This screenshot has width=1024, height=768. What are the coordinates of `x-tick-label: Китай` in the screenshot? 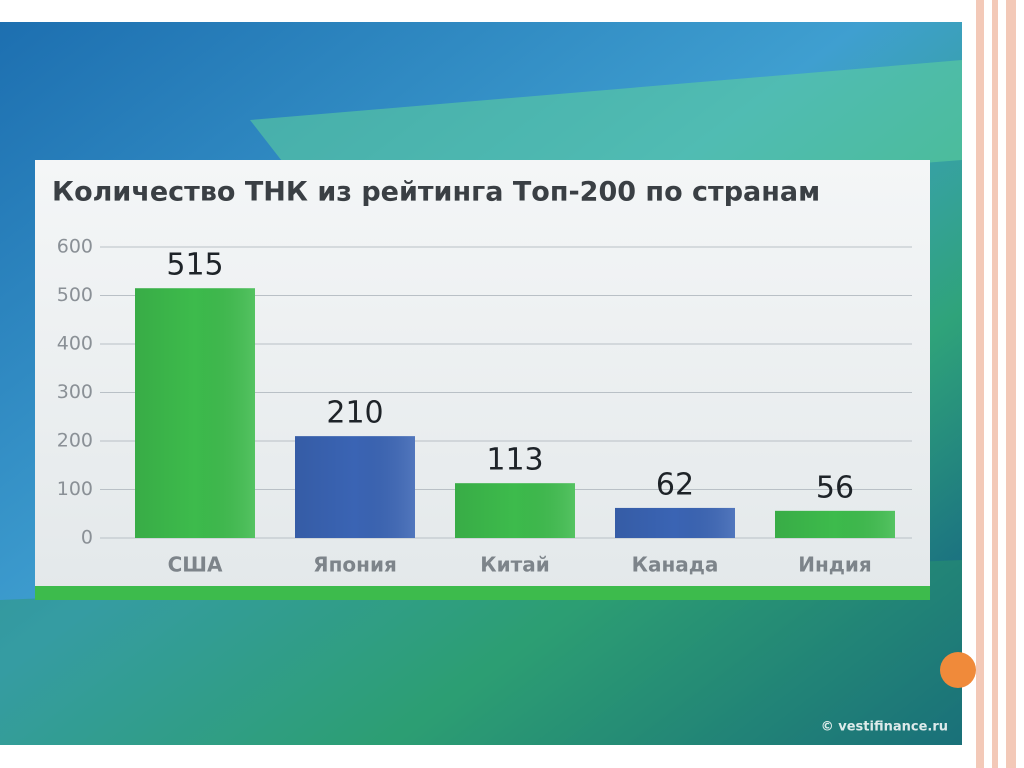 It's located at (514, 565).